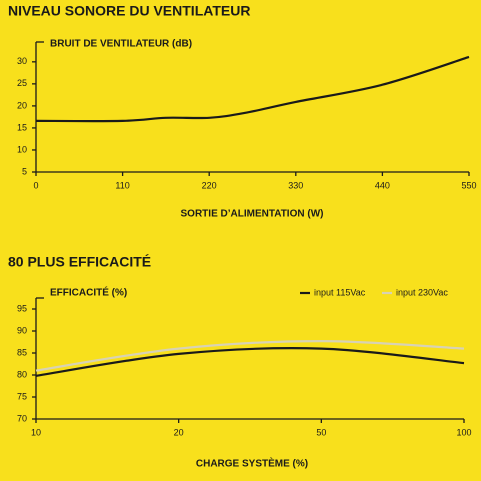 The image size is (481, 481). What do you see at coordinates (22, 330) in the screenshot?
I see `y-tick-label: 90` at bounding box center [22, 330].